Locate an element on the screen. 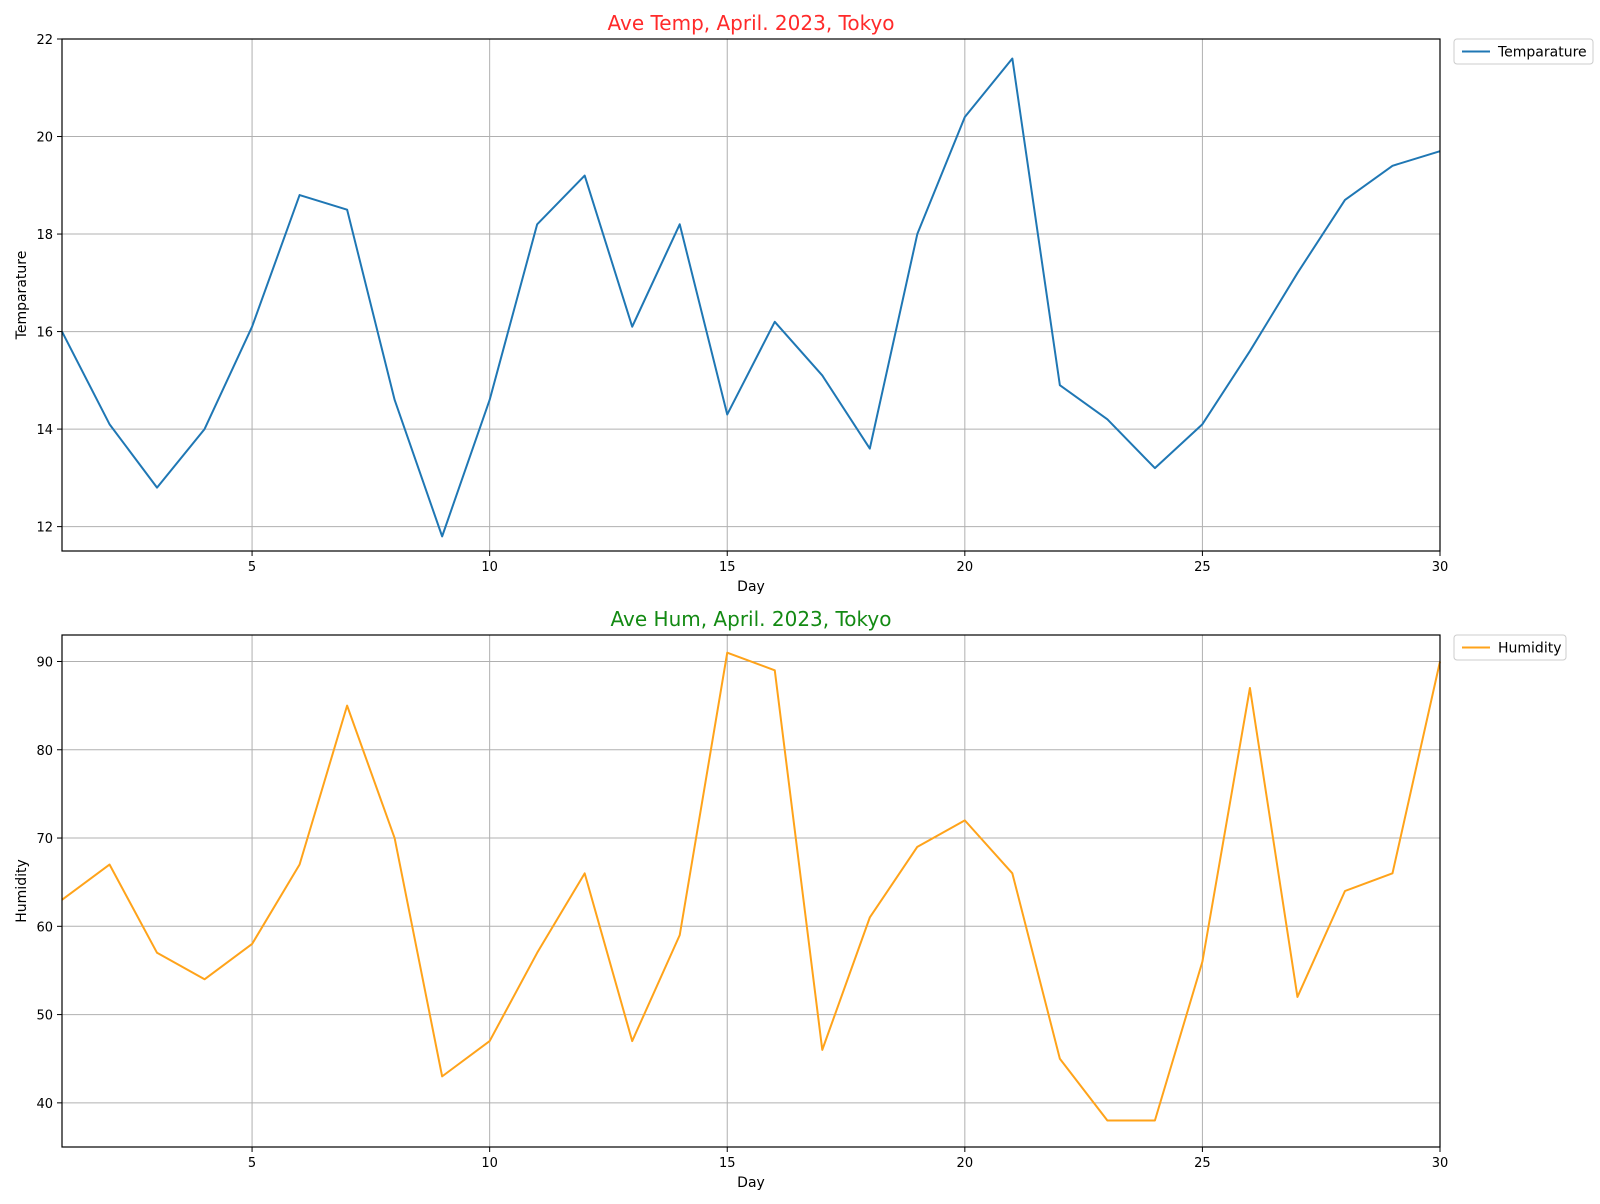 The width and height of the screenshot is (1600, 1204). y-tick-label: 18 is located at coordinates (44, 235).